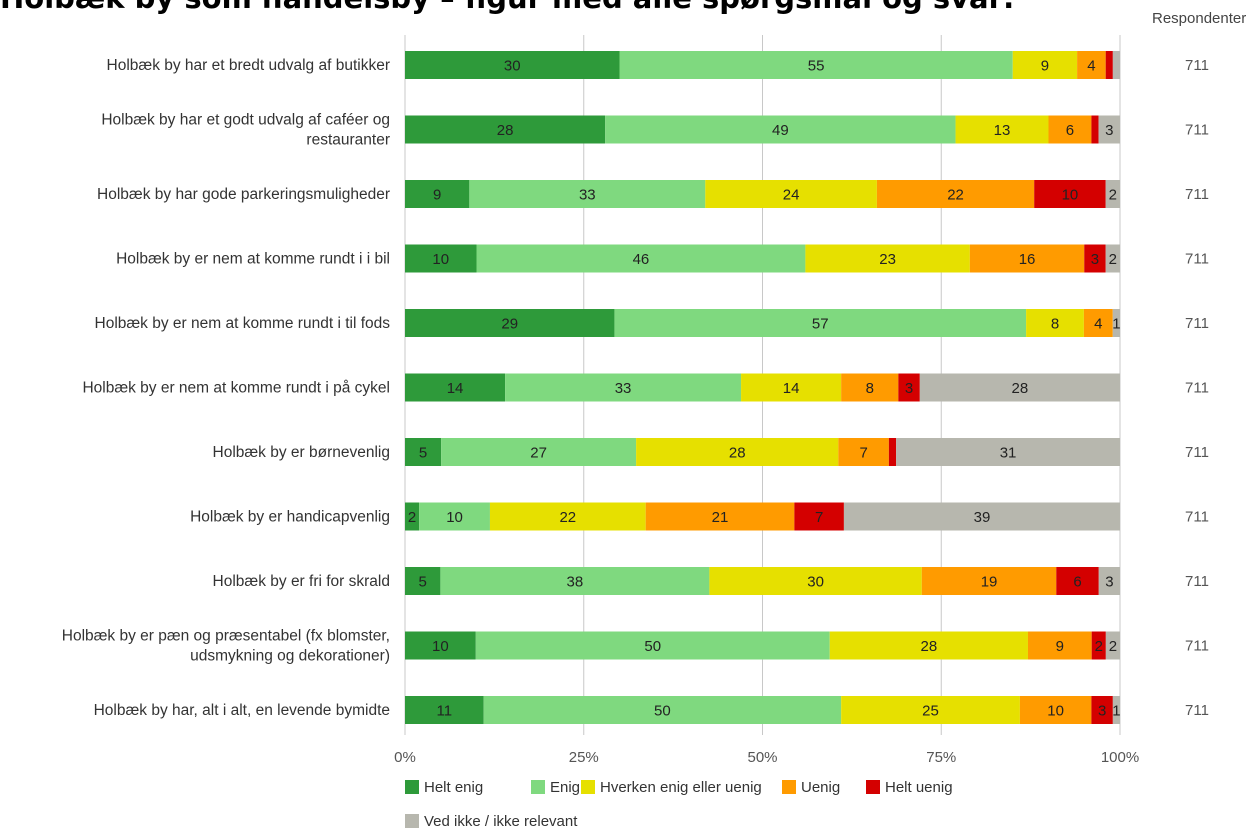 This screenshot has width=1252, height=834. I want to click on category-label: restauranter, so click(348, 140).